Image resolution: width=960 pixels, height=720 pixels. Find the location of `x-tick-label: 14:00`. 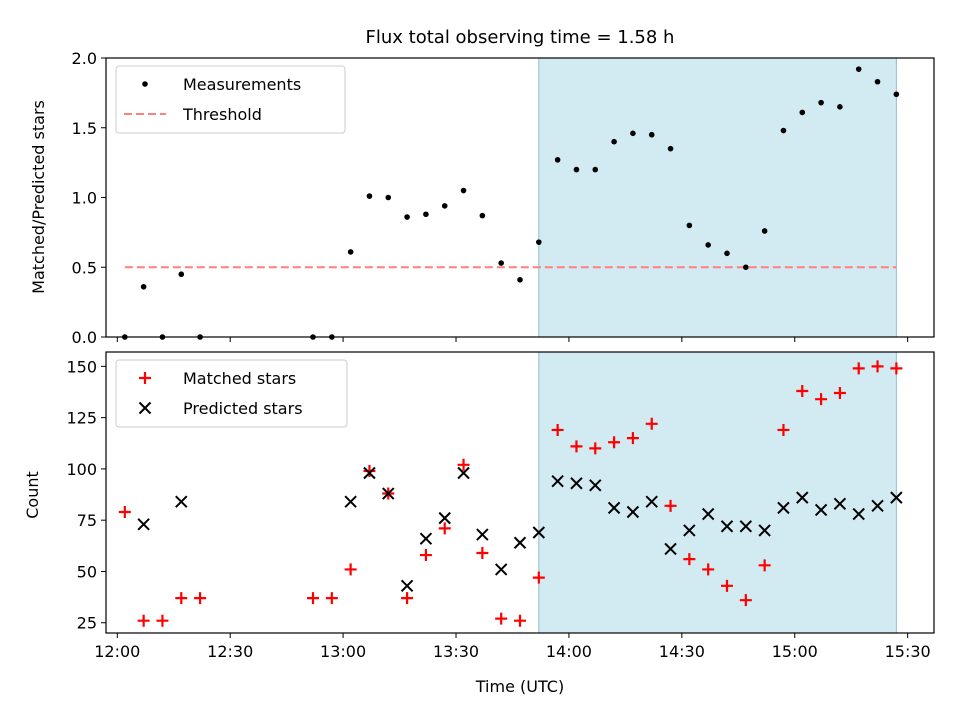

x-tick-label: 14:00 is located at coordinates (569, 651).